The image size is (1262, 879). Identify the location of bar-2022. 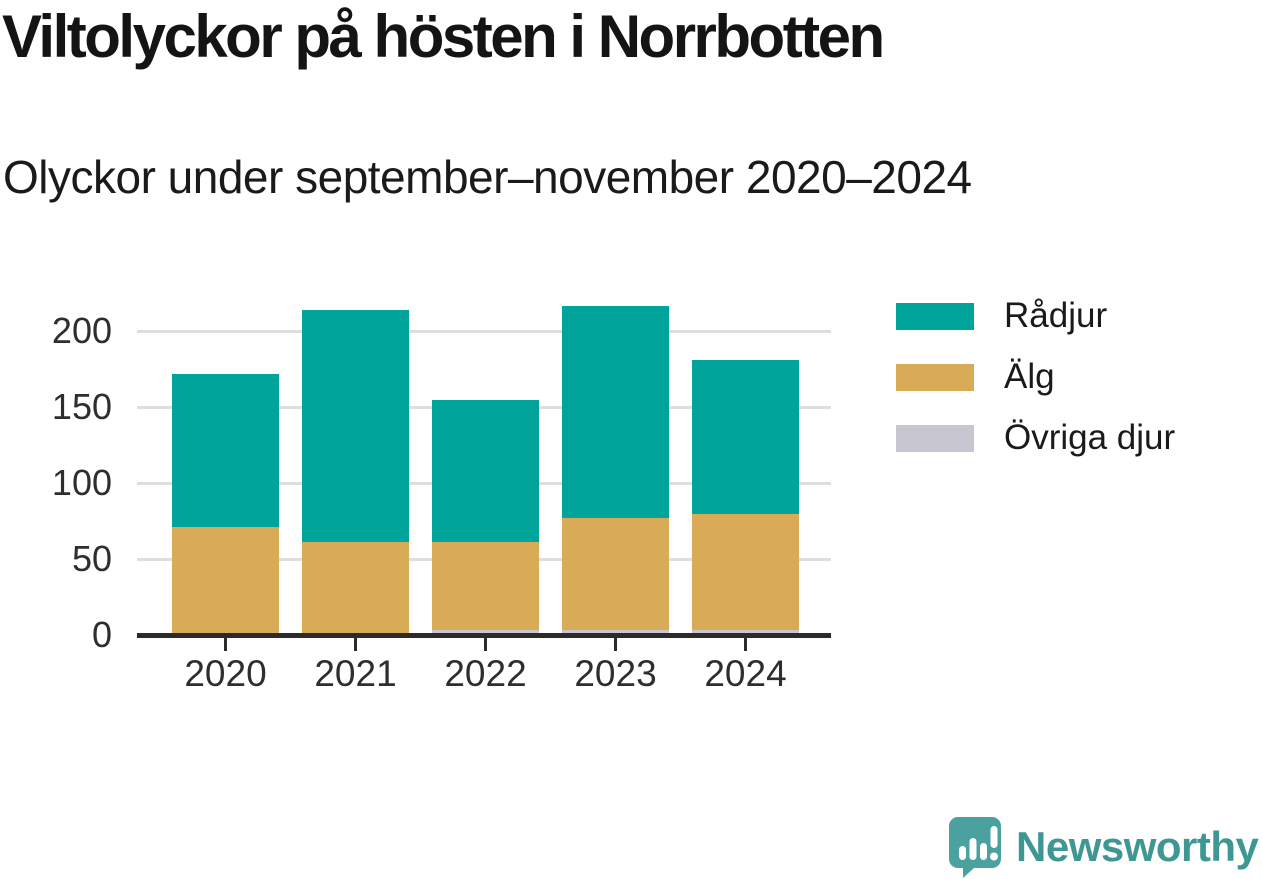
(485, 517).